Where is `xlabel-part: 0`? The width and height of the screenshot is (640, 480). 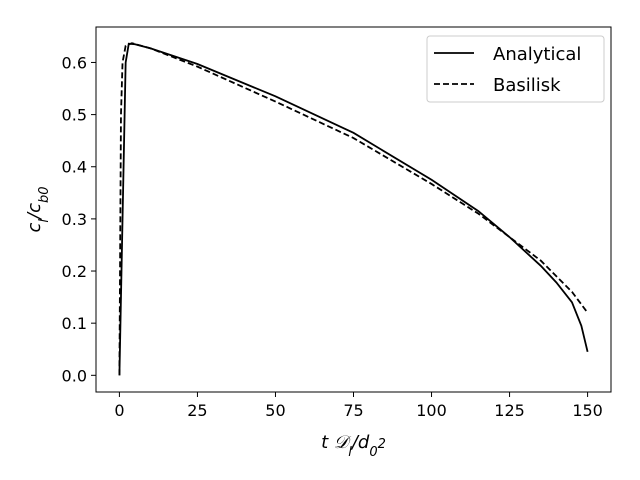 xlabel-part: 0 is located at coordinates (373, 452).